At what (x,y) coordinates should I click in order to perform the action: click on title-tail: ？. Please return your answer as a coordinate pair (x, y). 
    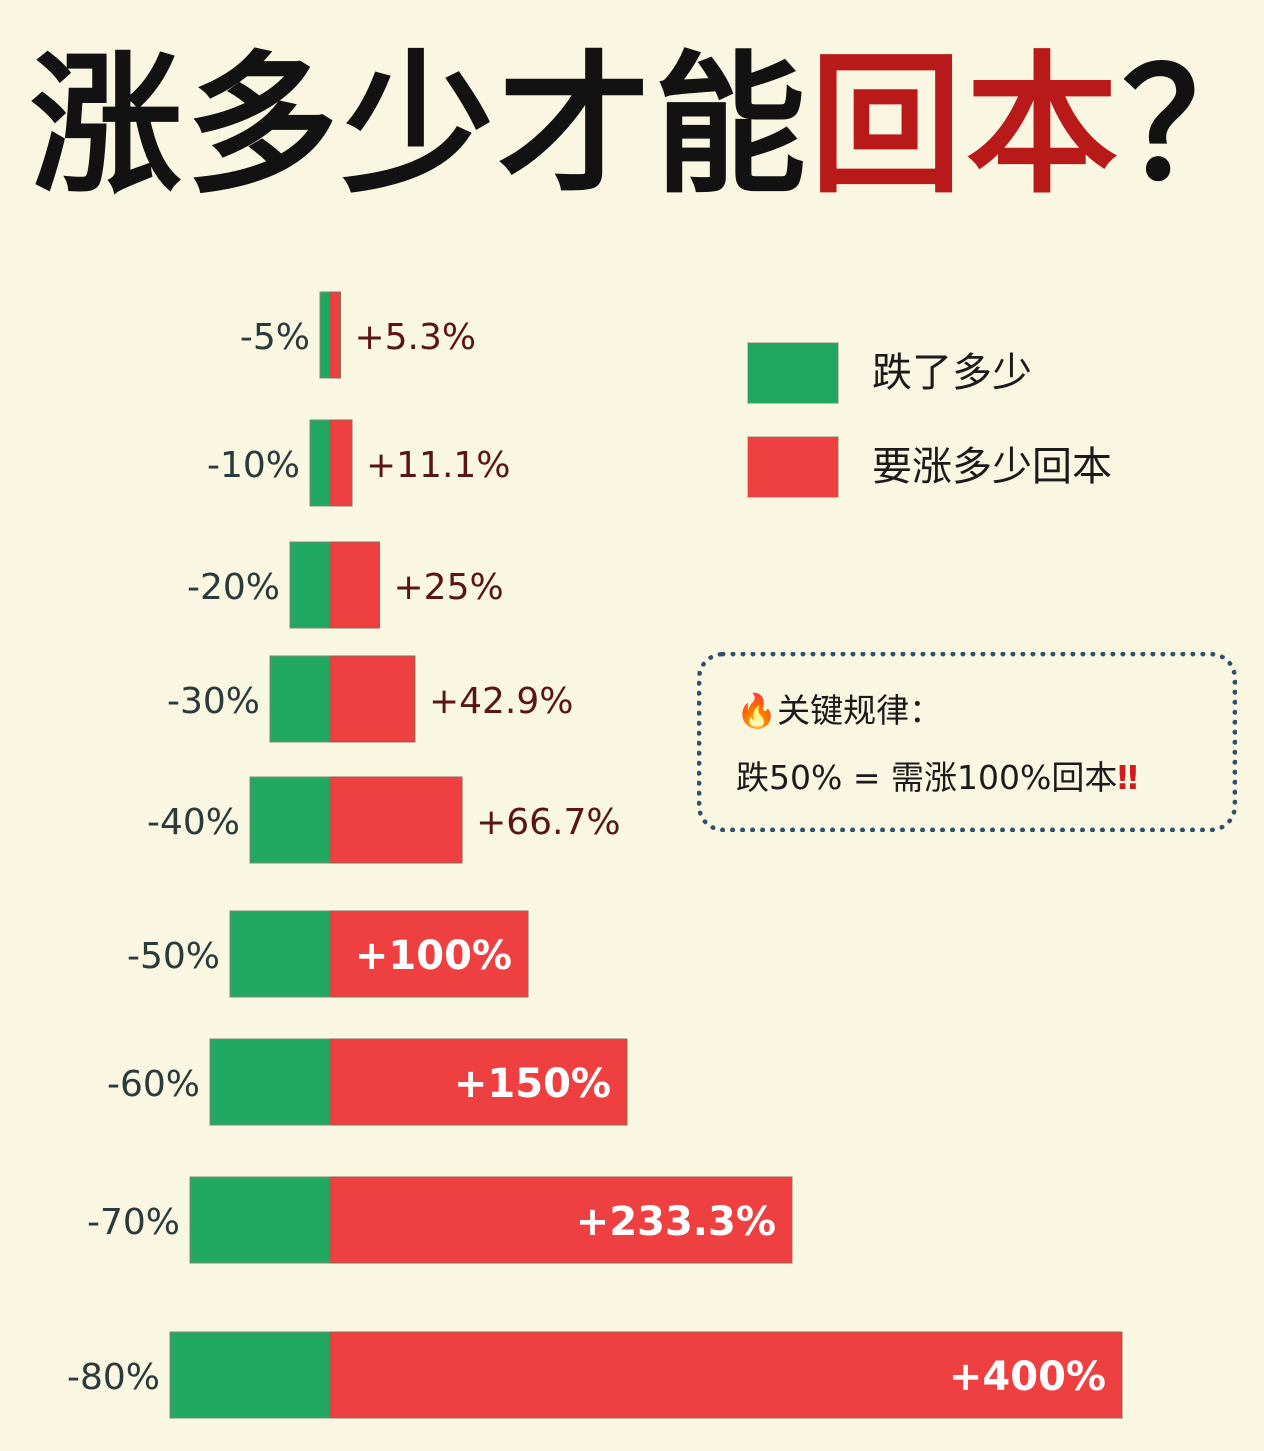
    Looking at the image, I should click on (1193, 125).